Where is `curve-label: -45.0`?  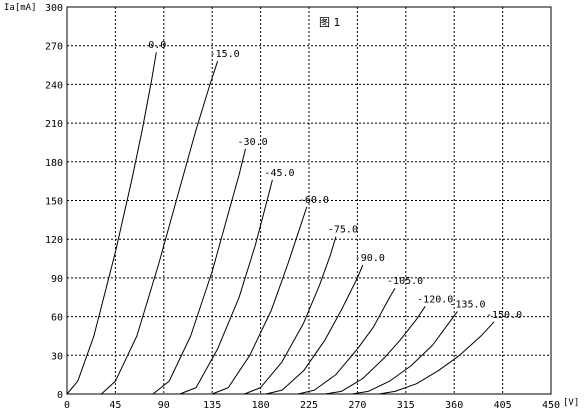
curve-label: -45.0 is located at coordinates (279, 173).